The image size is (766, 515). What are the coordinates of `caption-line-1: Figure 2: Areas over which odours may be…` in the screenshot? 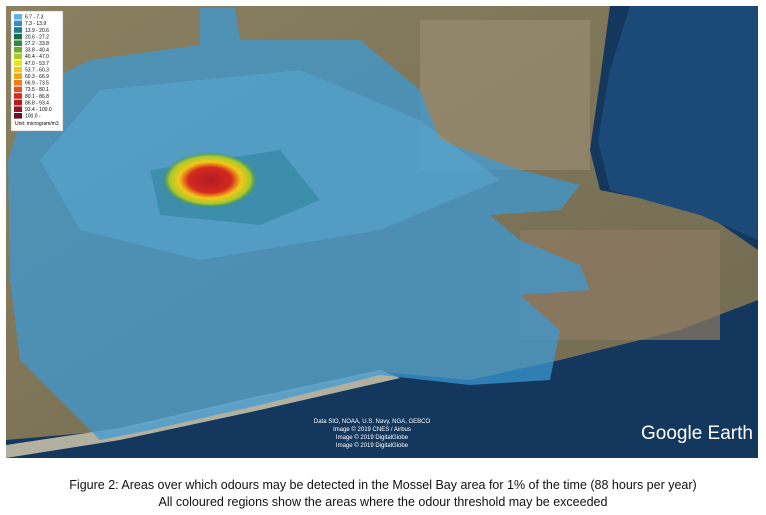 It's located at (383, 485).